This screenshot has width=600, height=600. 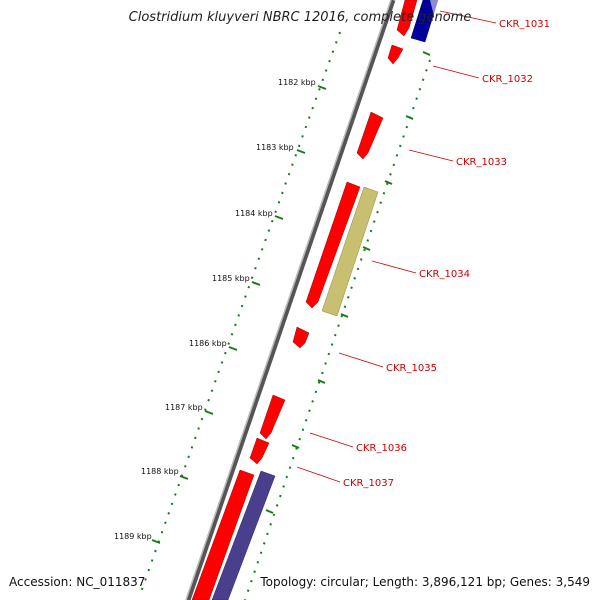 What do you see at coordinates (333, 245) in the screenshot?
I see `gene-ckr-1034-red` at bounding box center [333, 245].